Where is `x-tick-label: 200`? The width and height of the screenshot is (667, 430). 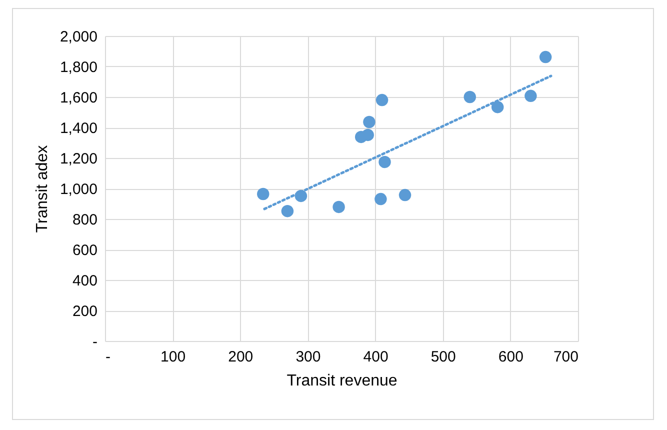 x-tick-label: 200 is located at coordinates (241, 357).